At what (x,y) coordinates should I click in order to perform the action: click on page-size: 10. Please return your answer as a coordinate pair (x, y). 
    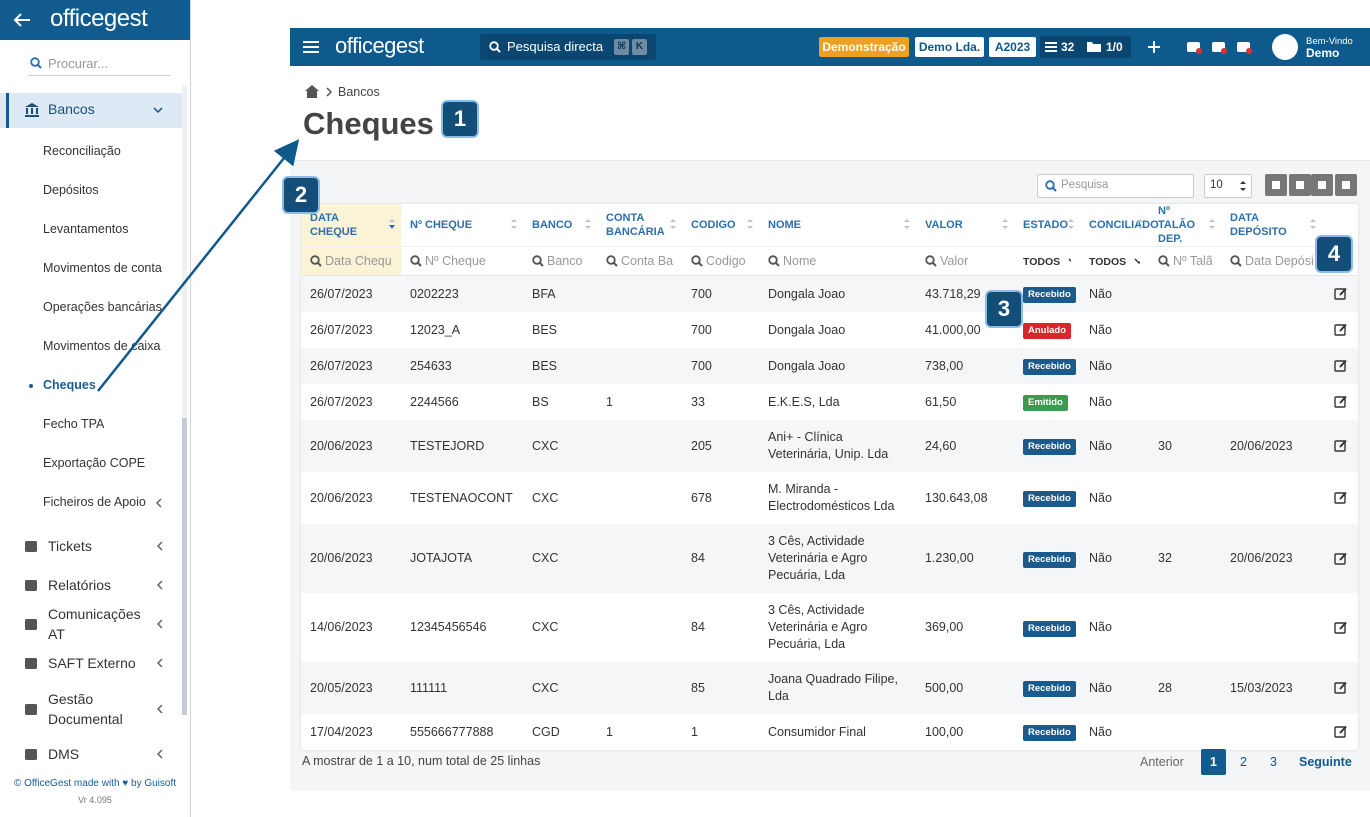
    Looking at the image, I should click on (1228, 186).